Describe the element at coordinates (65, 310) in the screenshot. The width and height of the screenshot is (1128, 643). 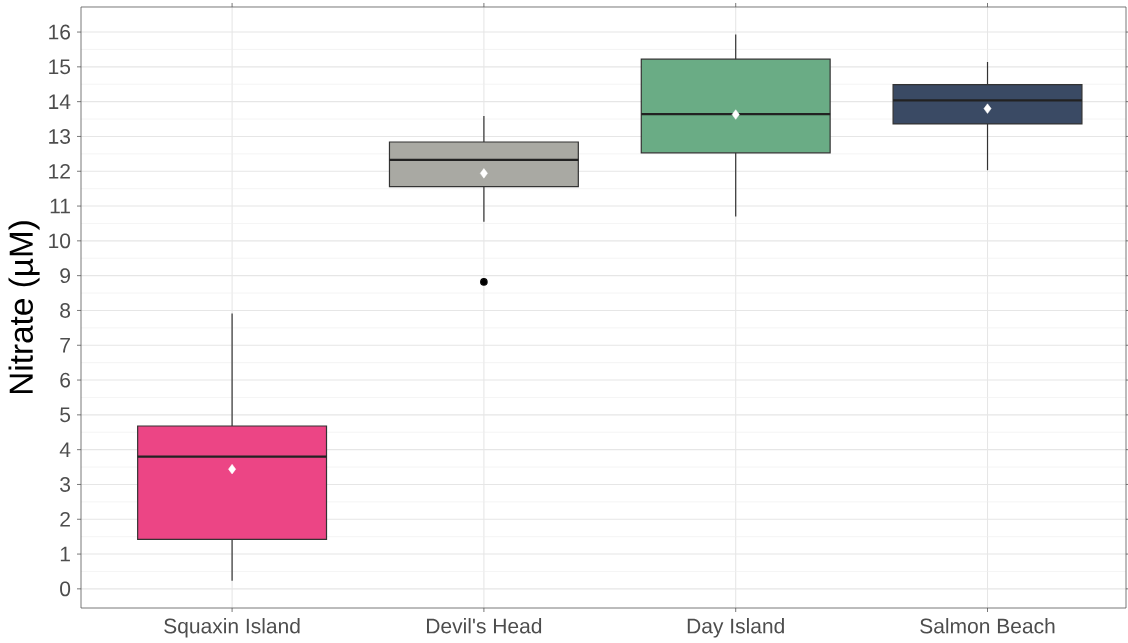
I see `y-tick-label: 8` at that location.